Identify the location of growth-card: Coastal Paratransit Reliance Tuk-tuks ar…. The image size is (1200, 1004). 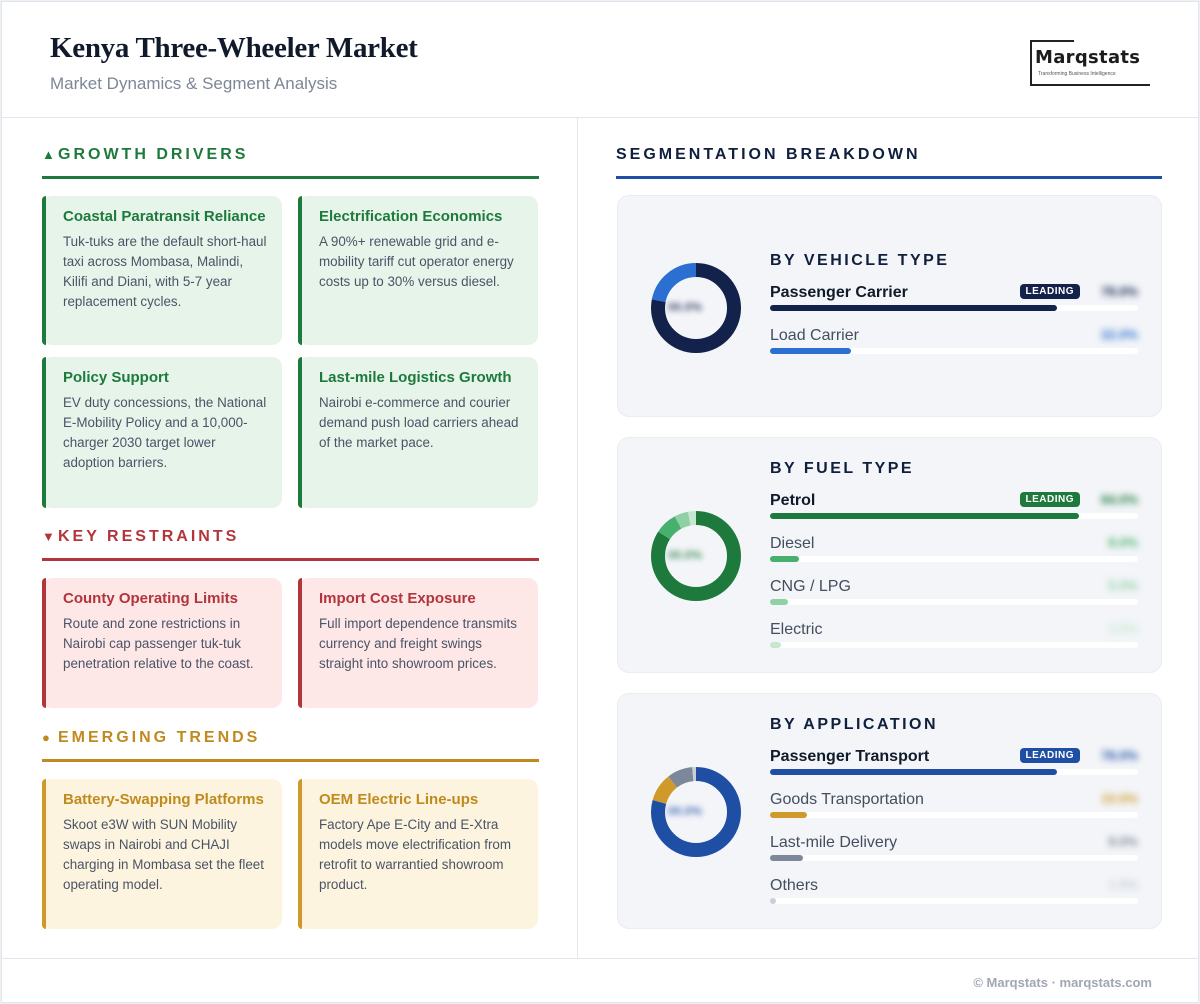
(162, 270).